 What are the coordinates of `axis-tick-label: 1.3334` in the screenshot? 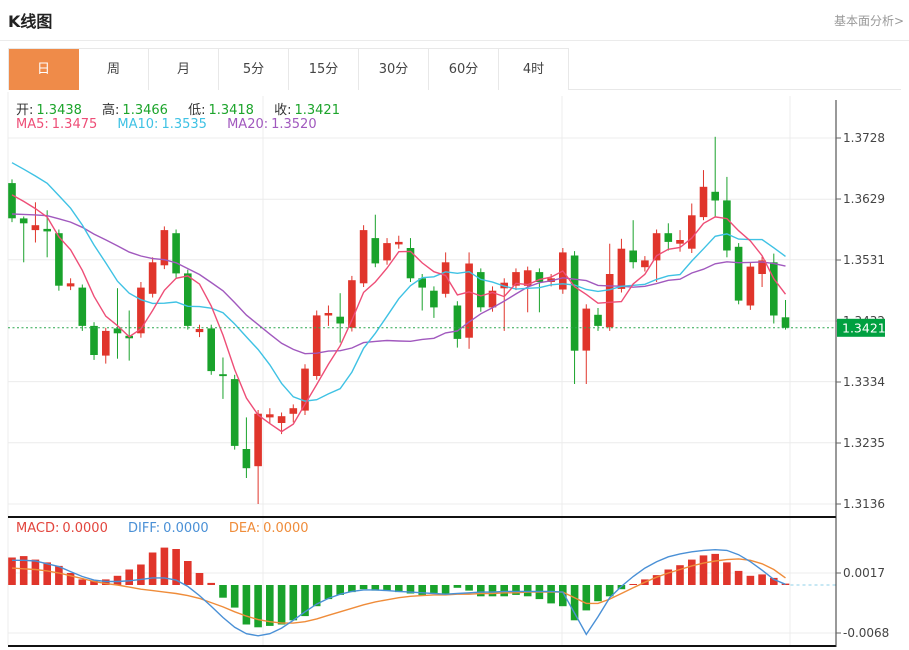 It's located at (864, 382).